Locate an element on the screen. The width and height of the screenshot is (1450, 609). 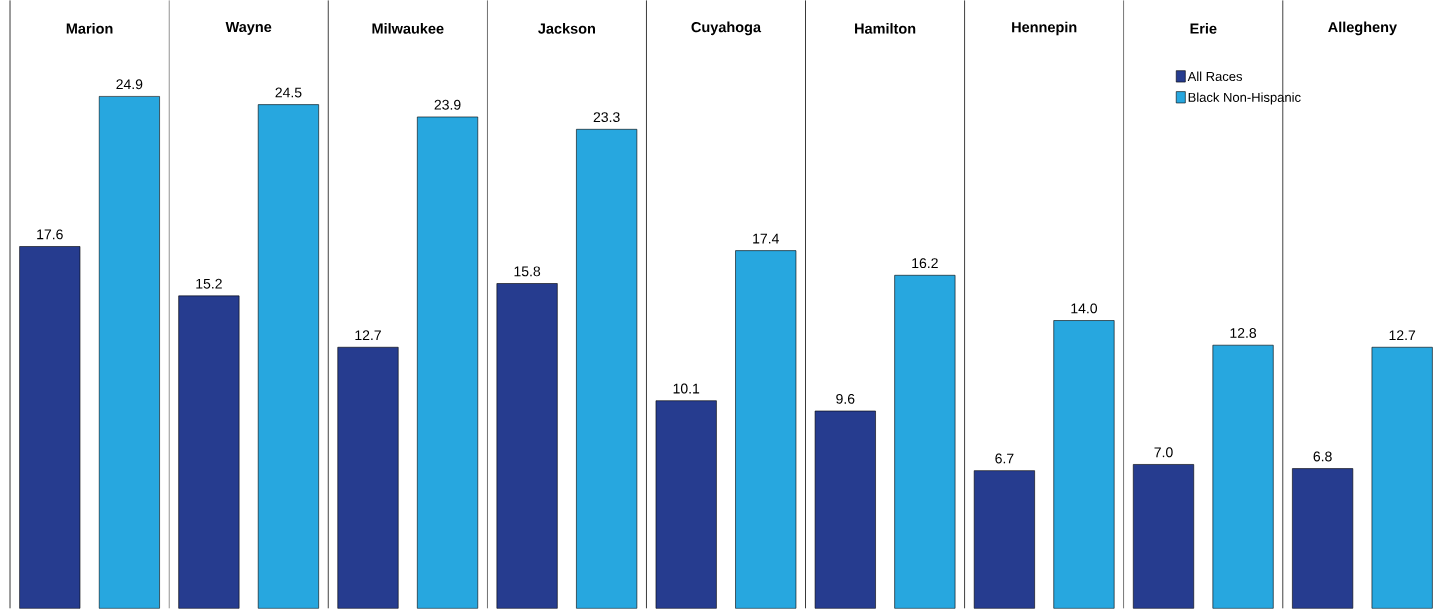
data-label: 16.2 is located at coordinates (925, 263).